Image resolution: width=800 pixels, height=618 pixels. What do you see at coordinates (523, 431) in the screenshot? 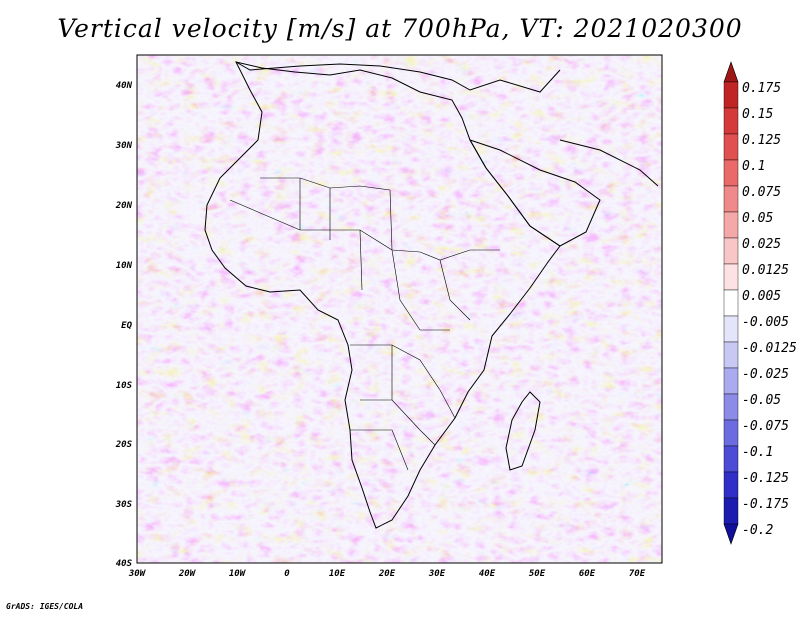
I see `madagascar-coastline` at bounding box center [523, 431].